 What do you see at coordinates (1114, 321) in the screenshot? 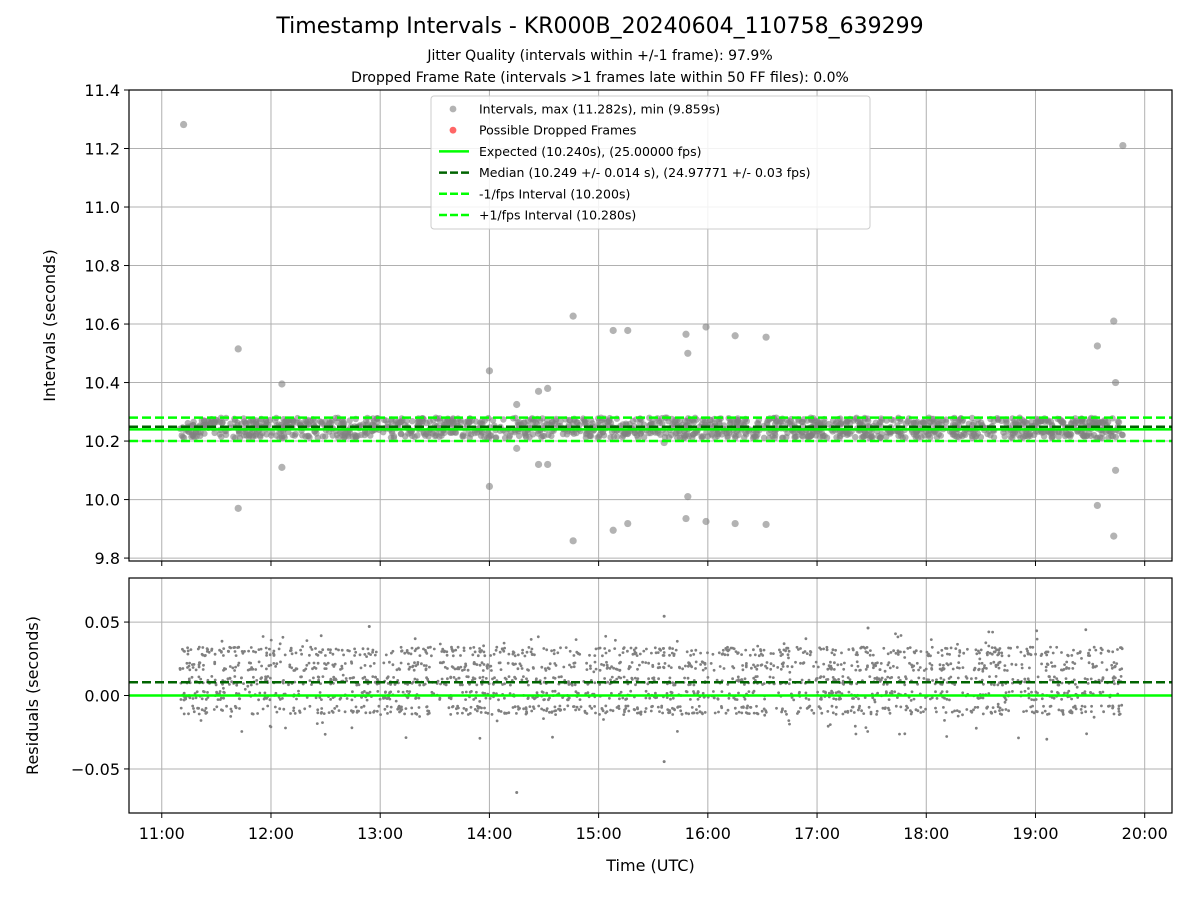
I see `interval-outlier-point` at bounding box center [1114, 321].